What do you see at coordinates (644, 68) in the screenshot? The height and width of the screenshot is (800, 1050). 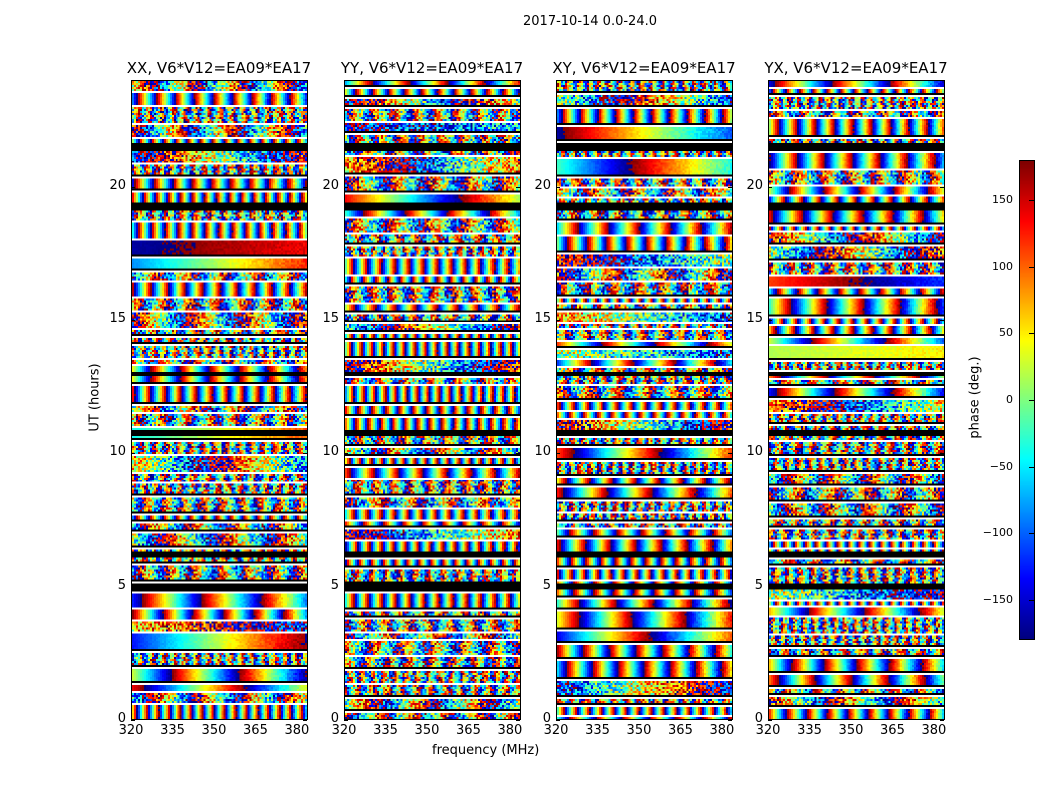 I see `panel-title: XY, V6*V12=EA09*EA17` at bounding box center [644, 68].